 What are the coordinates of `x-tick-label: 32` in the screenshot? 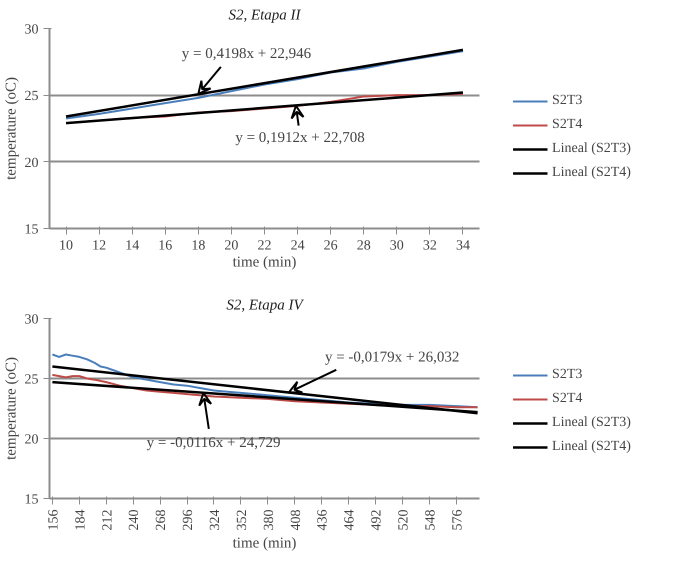 It's located at (429, 246).